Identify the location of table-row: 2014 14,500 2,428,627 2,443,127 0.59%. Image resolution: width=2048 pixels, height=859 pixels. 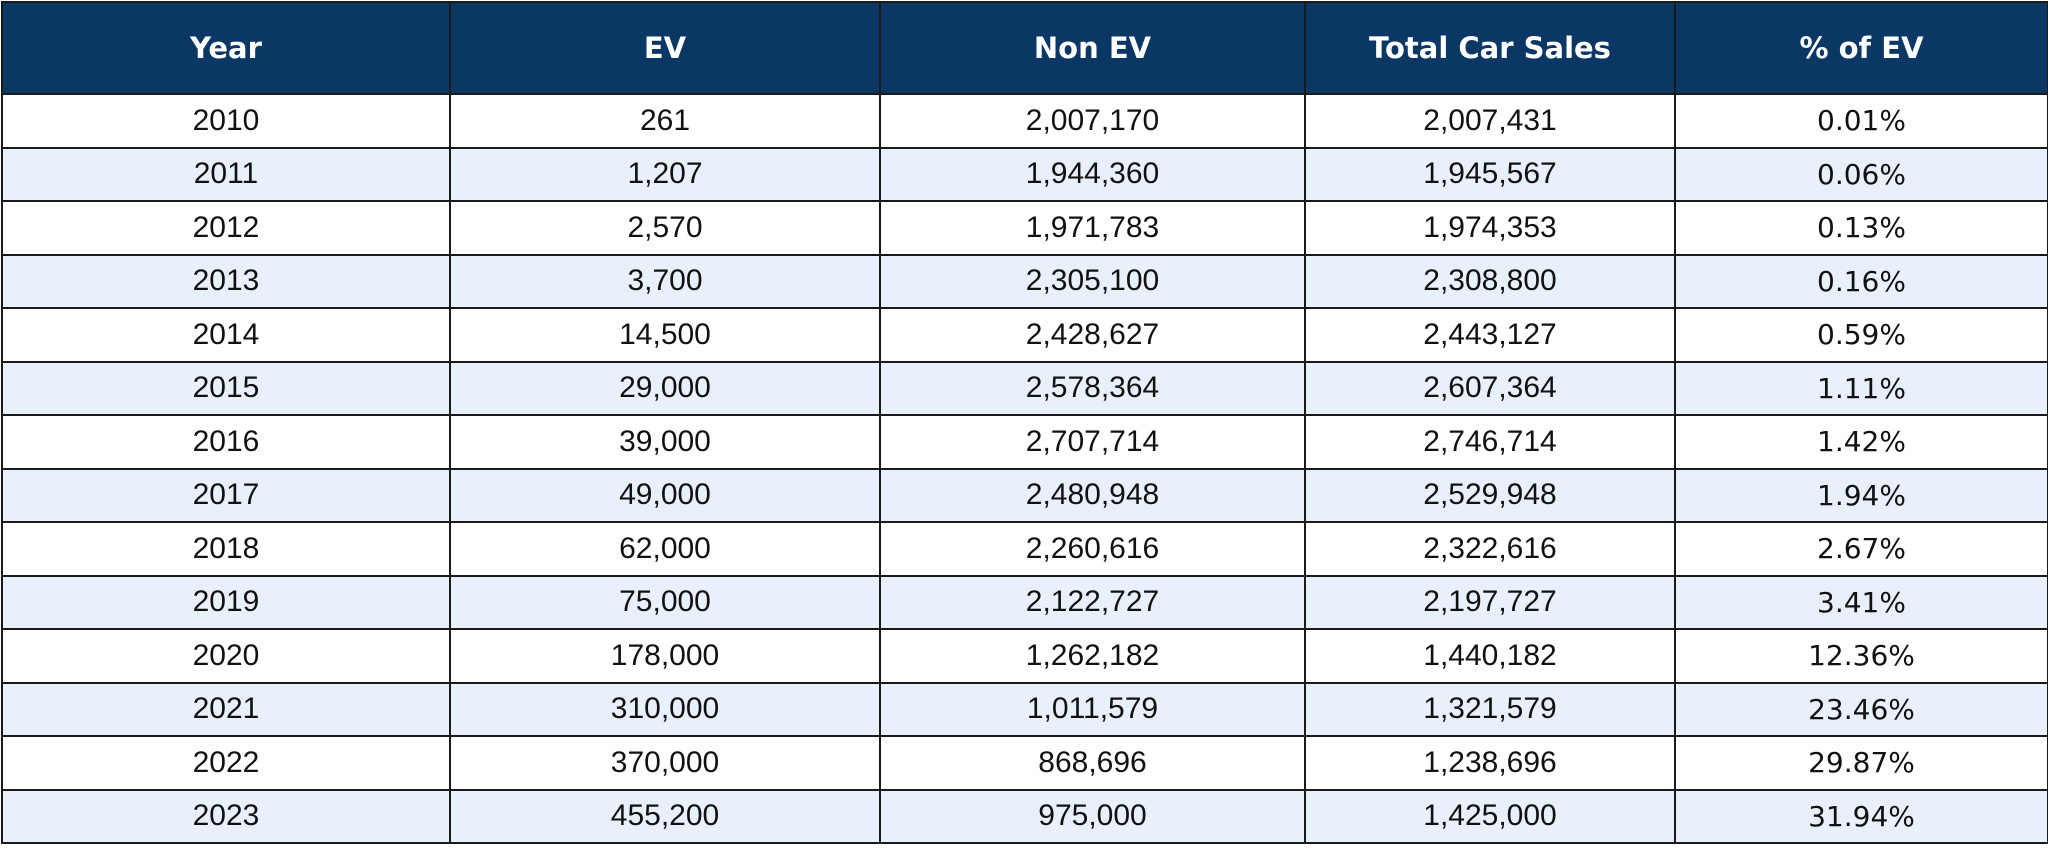
(1024, 335).